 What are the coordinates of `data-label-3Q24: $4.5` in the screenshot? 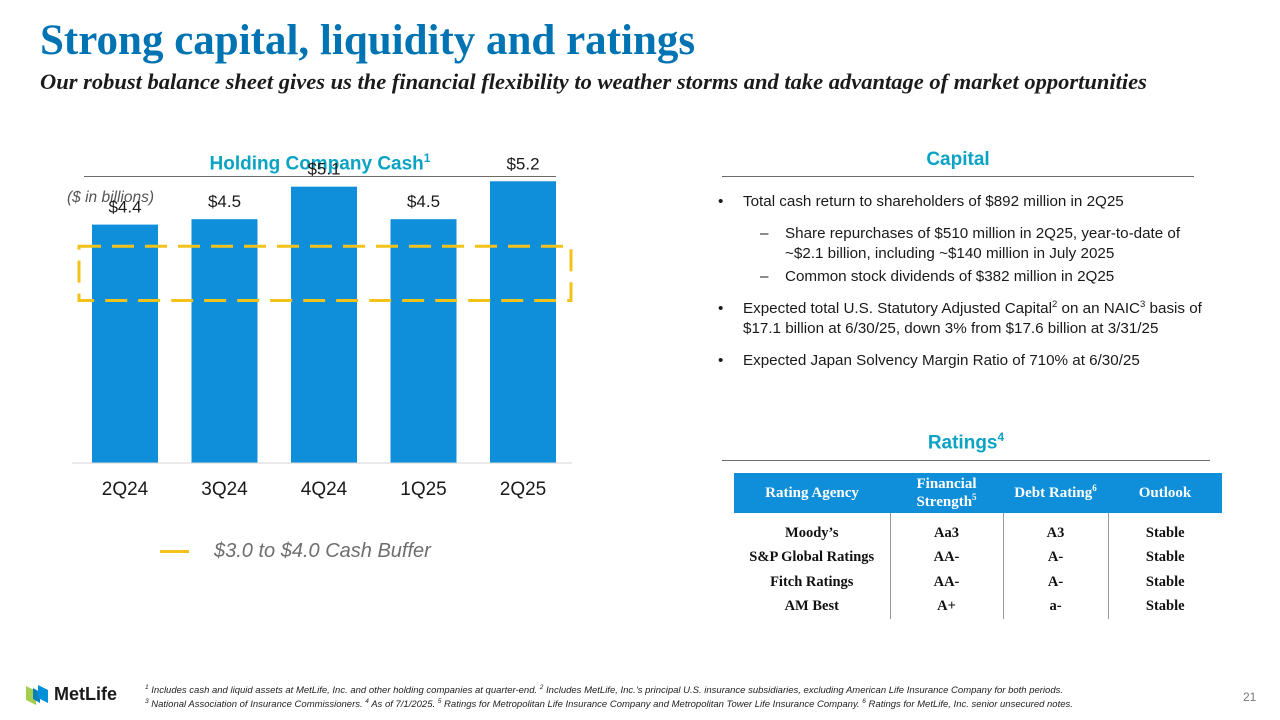 It's located at (224, 201).